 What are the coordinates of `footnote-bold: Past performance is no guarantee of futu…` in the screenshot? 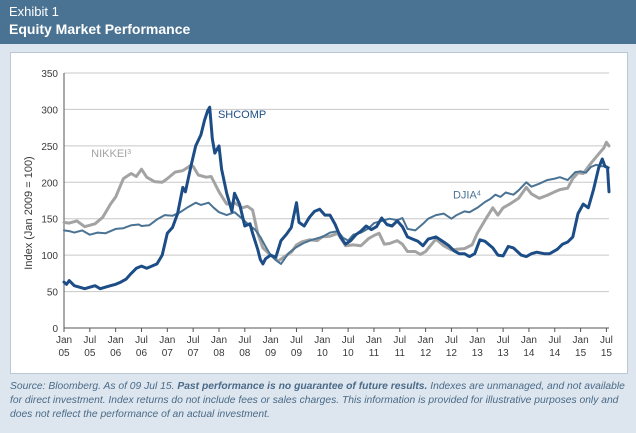 It's located at (302, 386).